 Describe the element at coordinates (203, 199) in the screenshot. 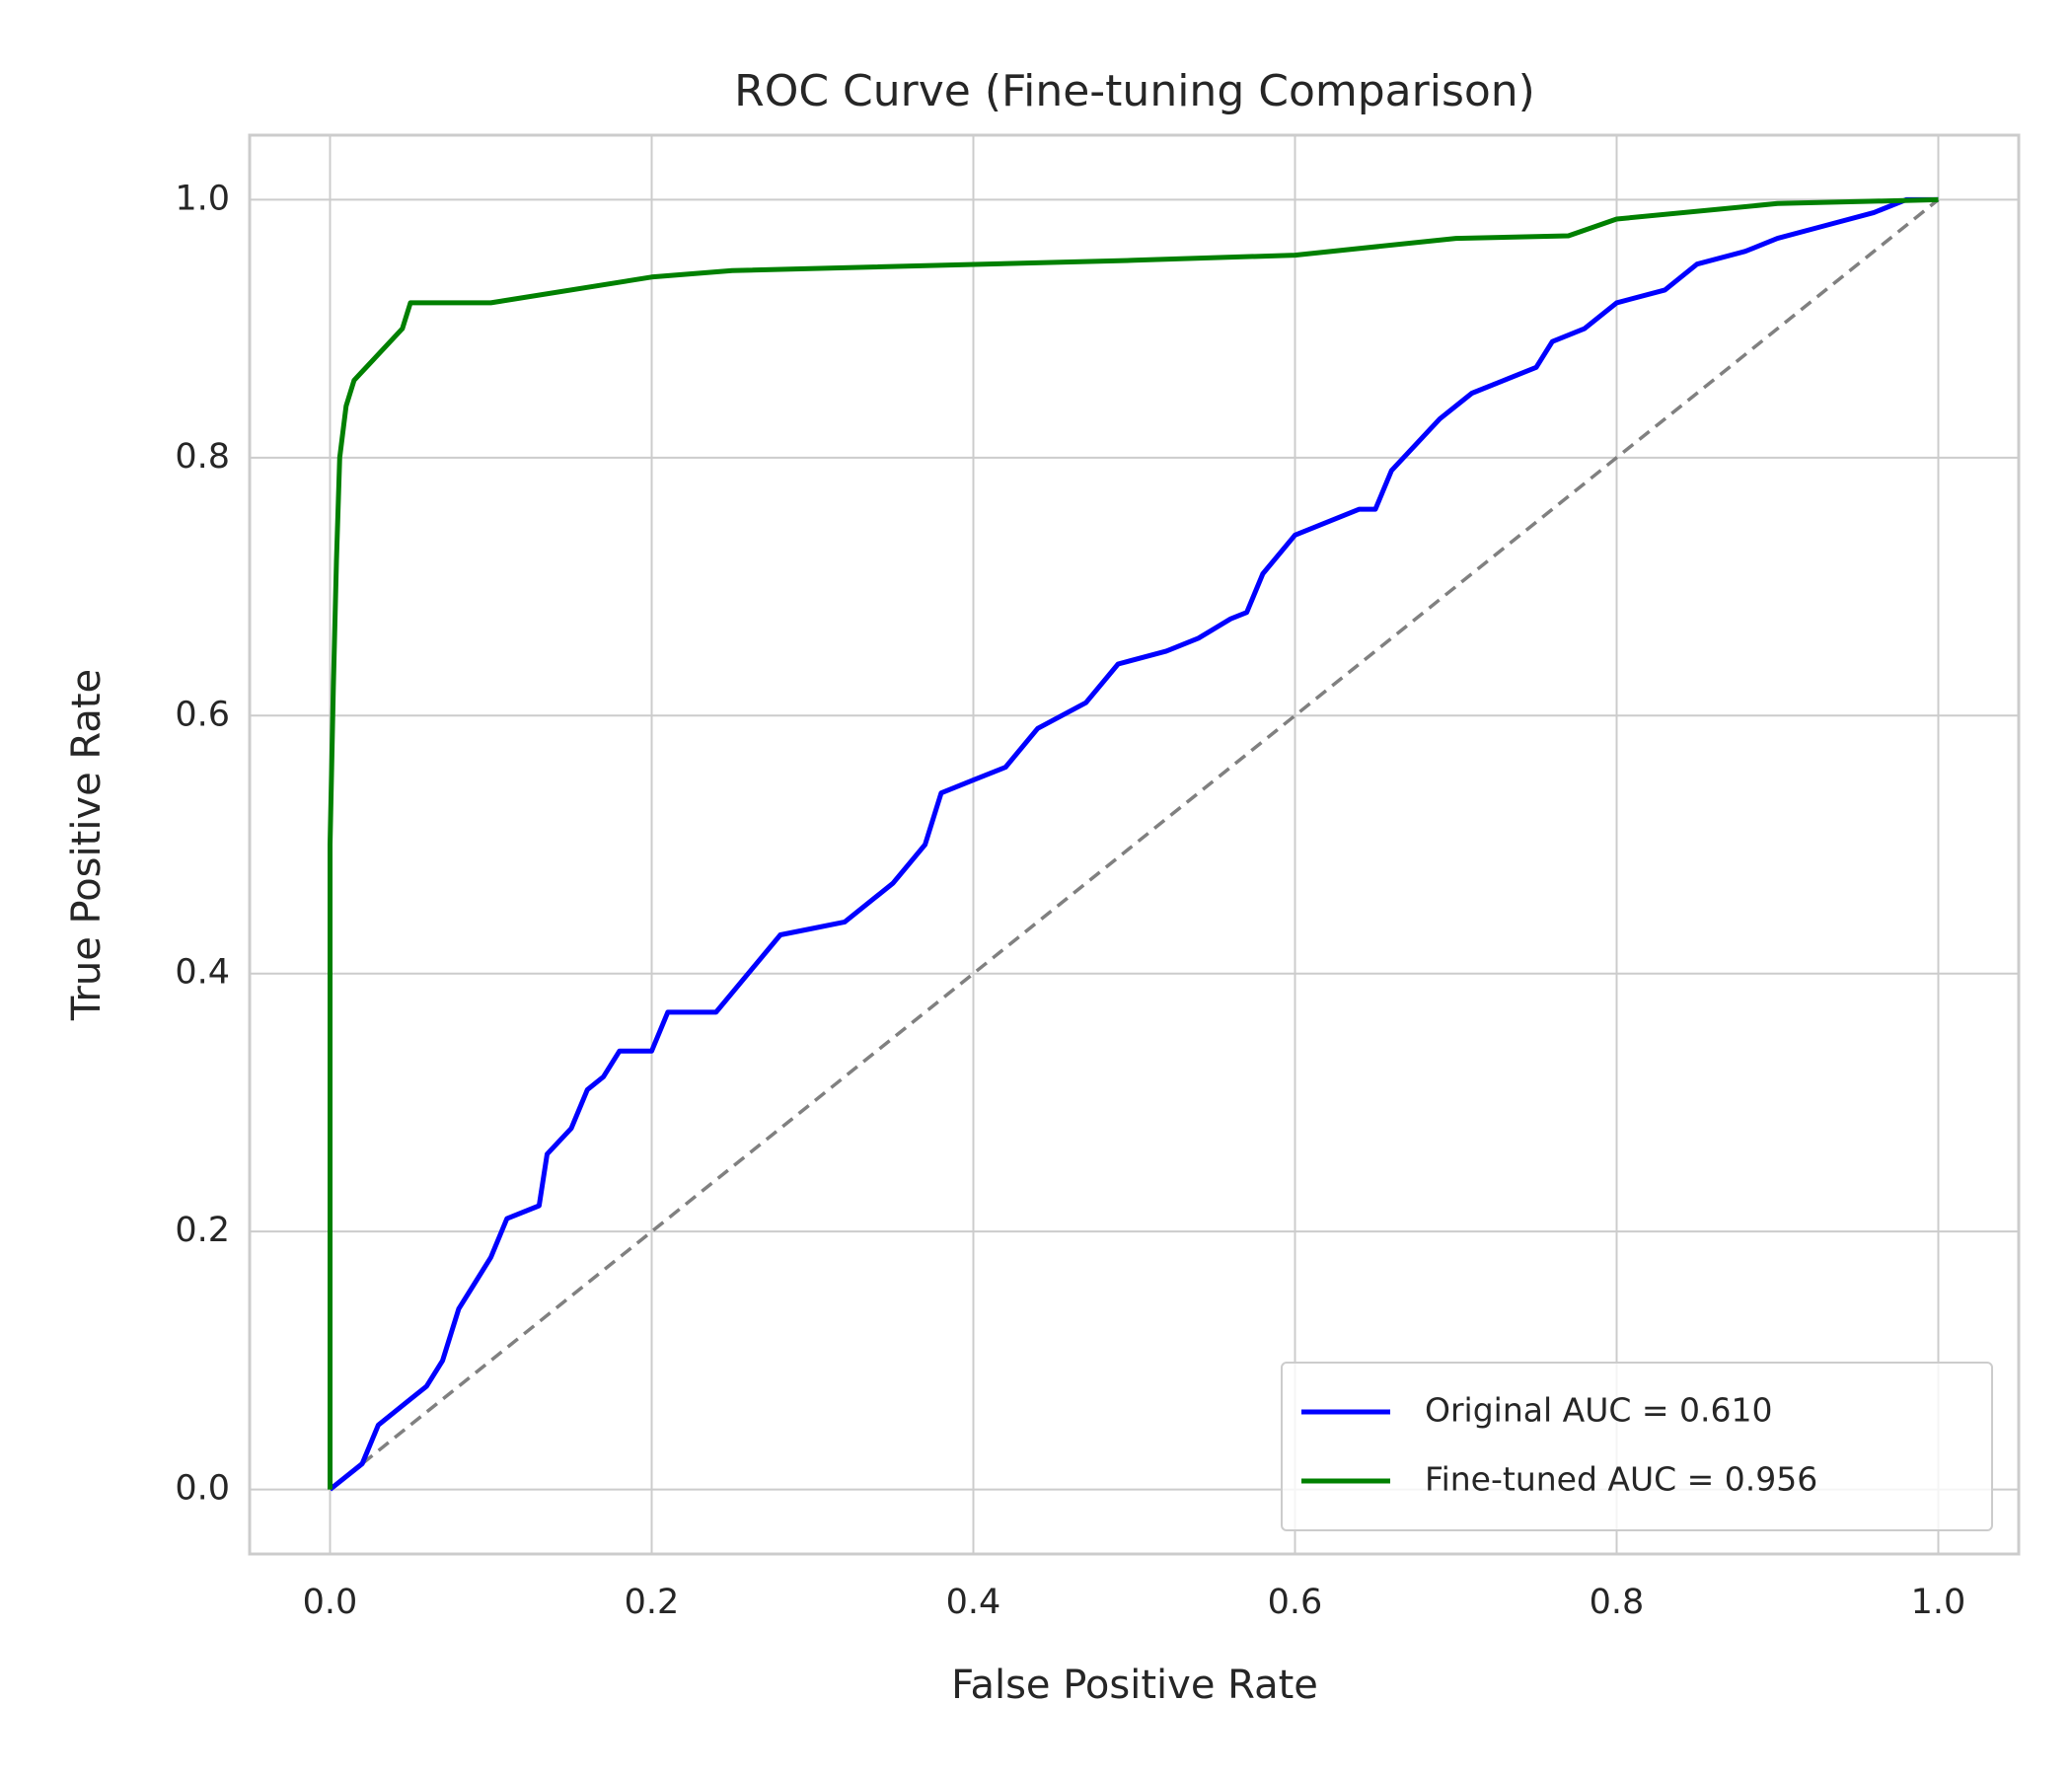

I see `y-tick-label: 1.0` at that location.